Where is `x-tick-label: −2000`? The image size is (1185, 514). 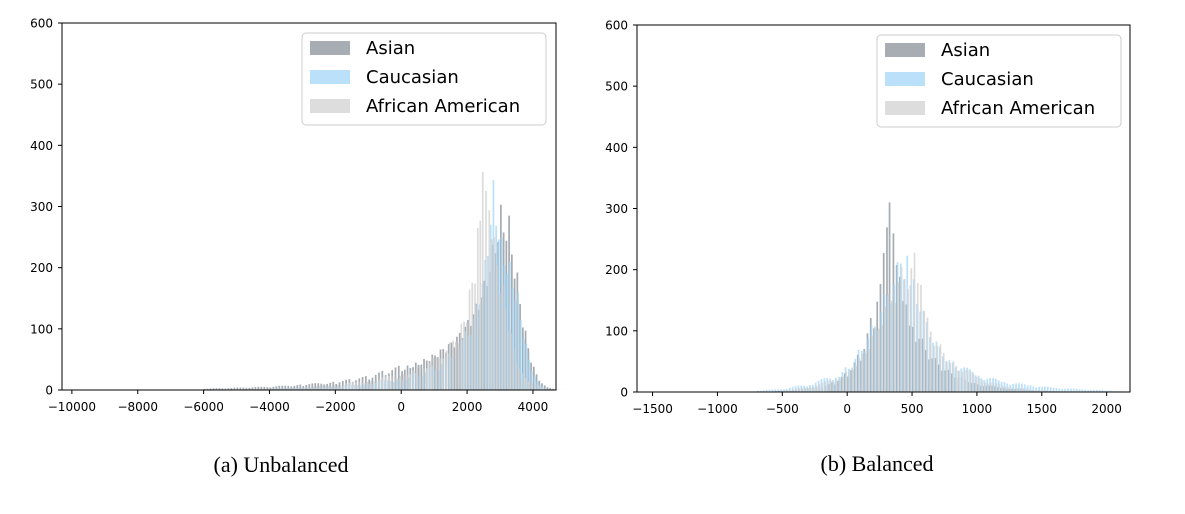 x-tick-label: −2000 is located at coordinates (335, 407).